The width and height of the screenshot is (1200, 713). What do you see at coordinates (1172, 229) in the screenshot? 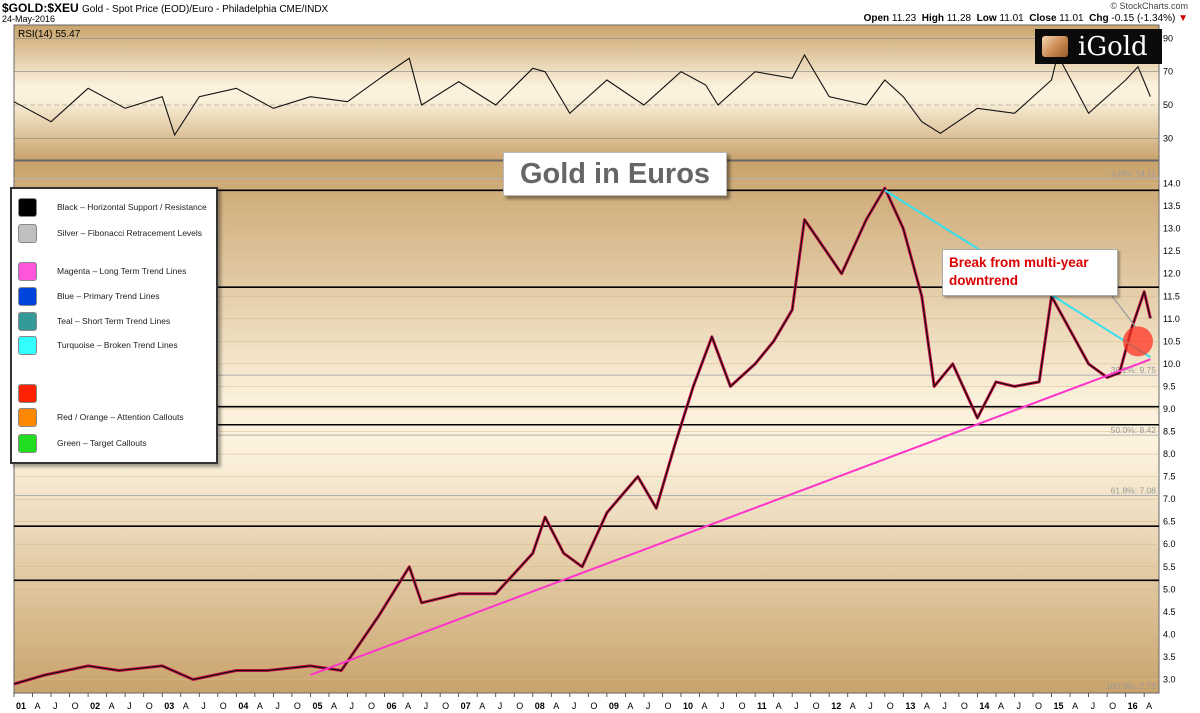
I see `price-tick-label: 13.0` at bounding box center [1172, 229].